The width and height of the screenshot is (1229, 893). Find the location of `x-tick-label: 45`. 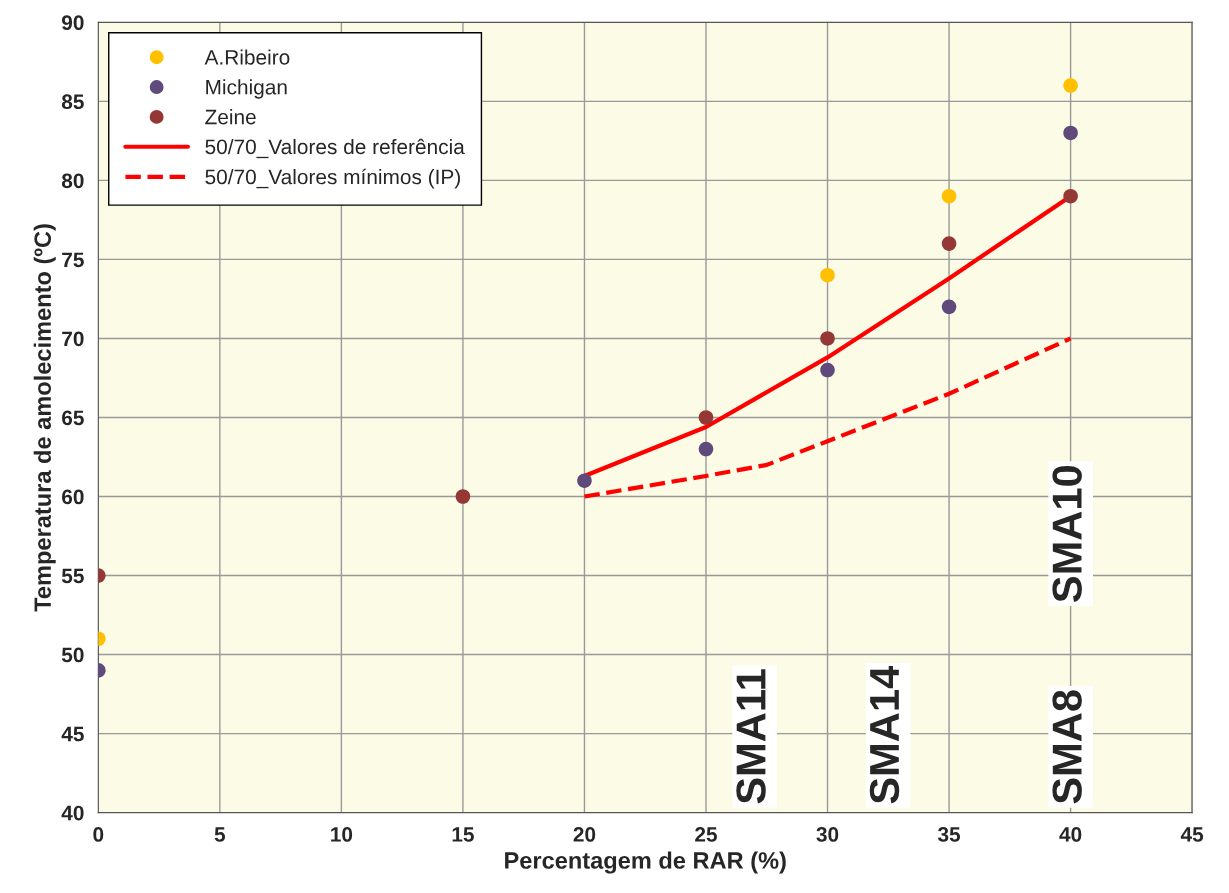

x-tick-label: 45 is located at coordinates (1192, 834).